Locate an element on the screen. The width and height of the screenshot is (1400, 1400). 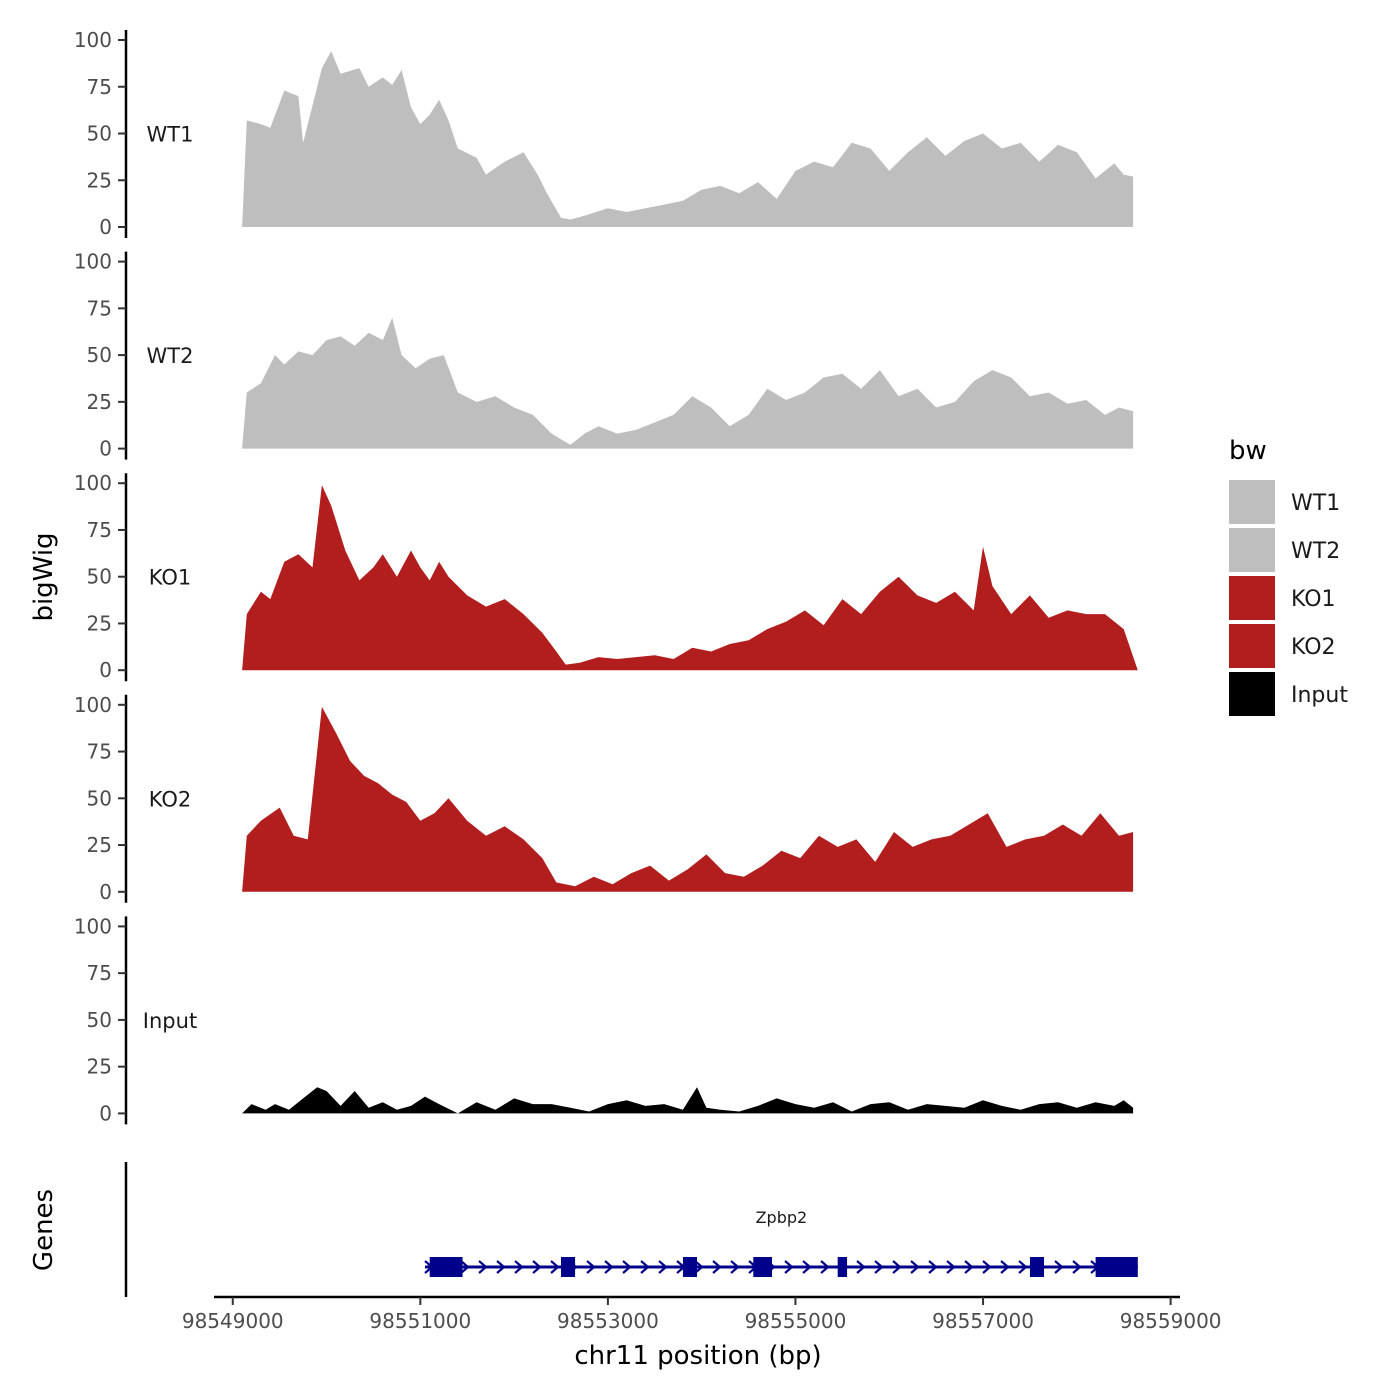
x-tick-label: 98549000 is located at coordinates (233, 1321).